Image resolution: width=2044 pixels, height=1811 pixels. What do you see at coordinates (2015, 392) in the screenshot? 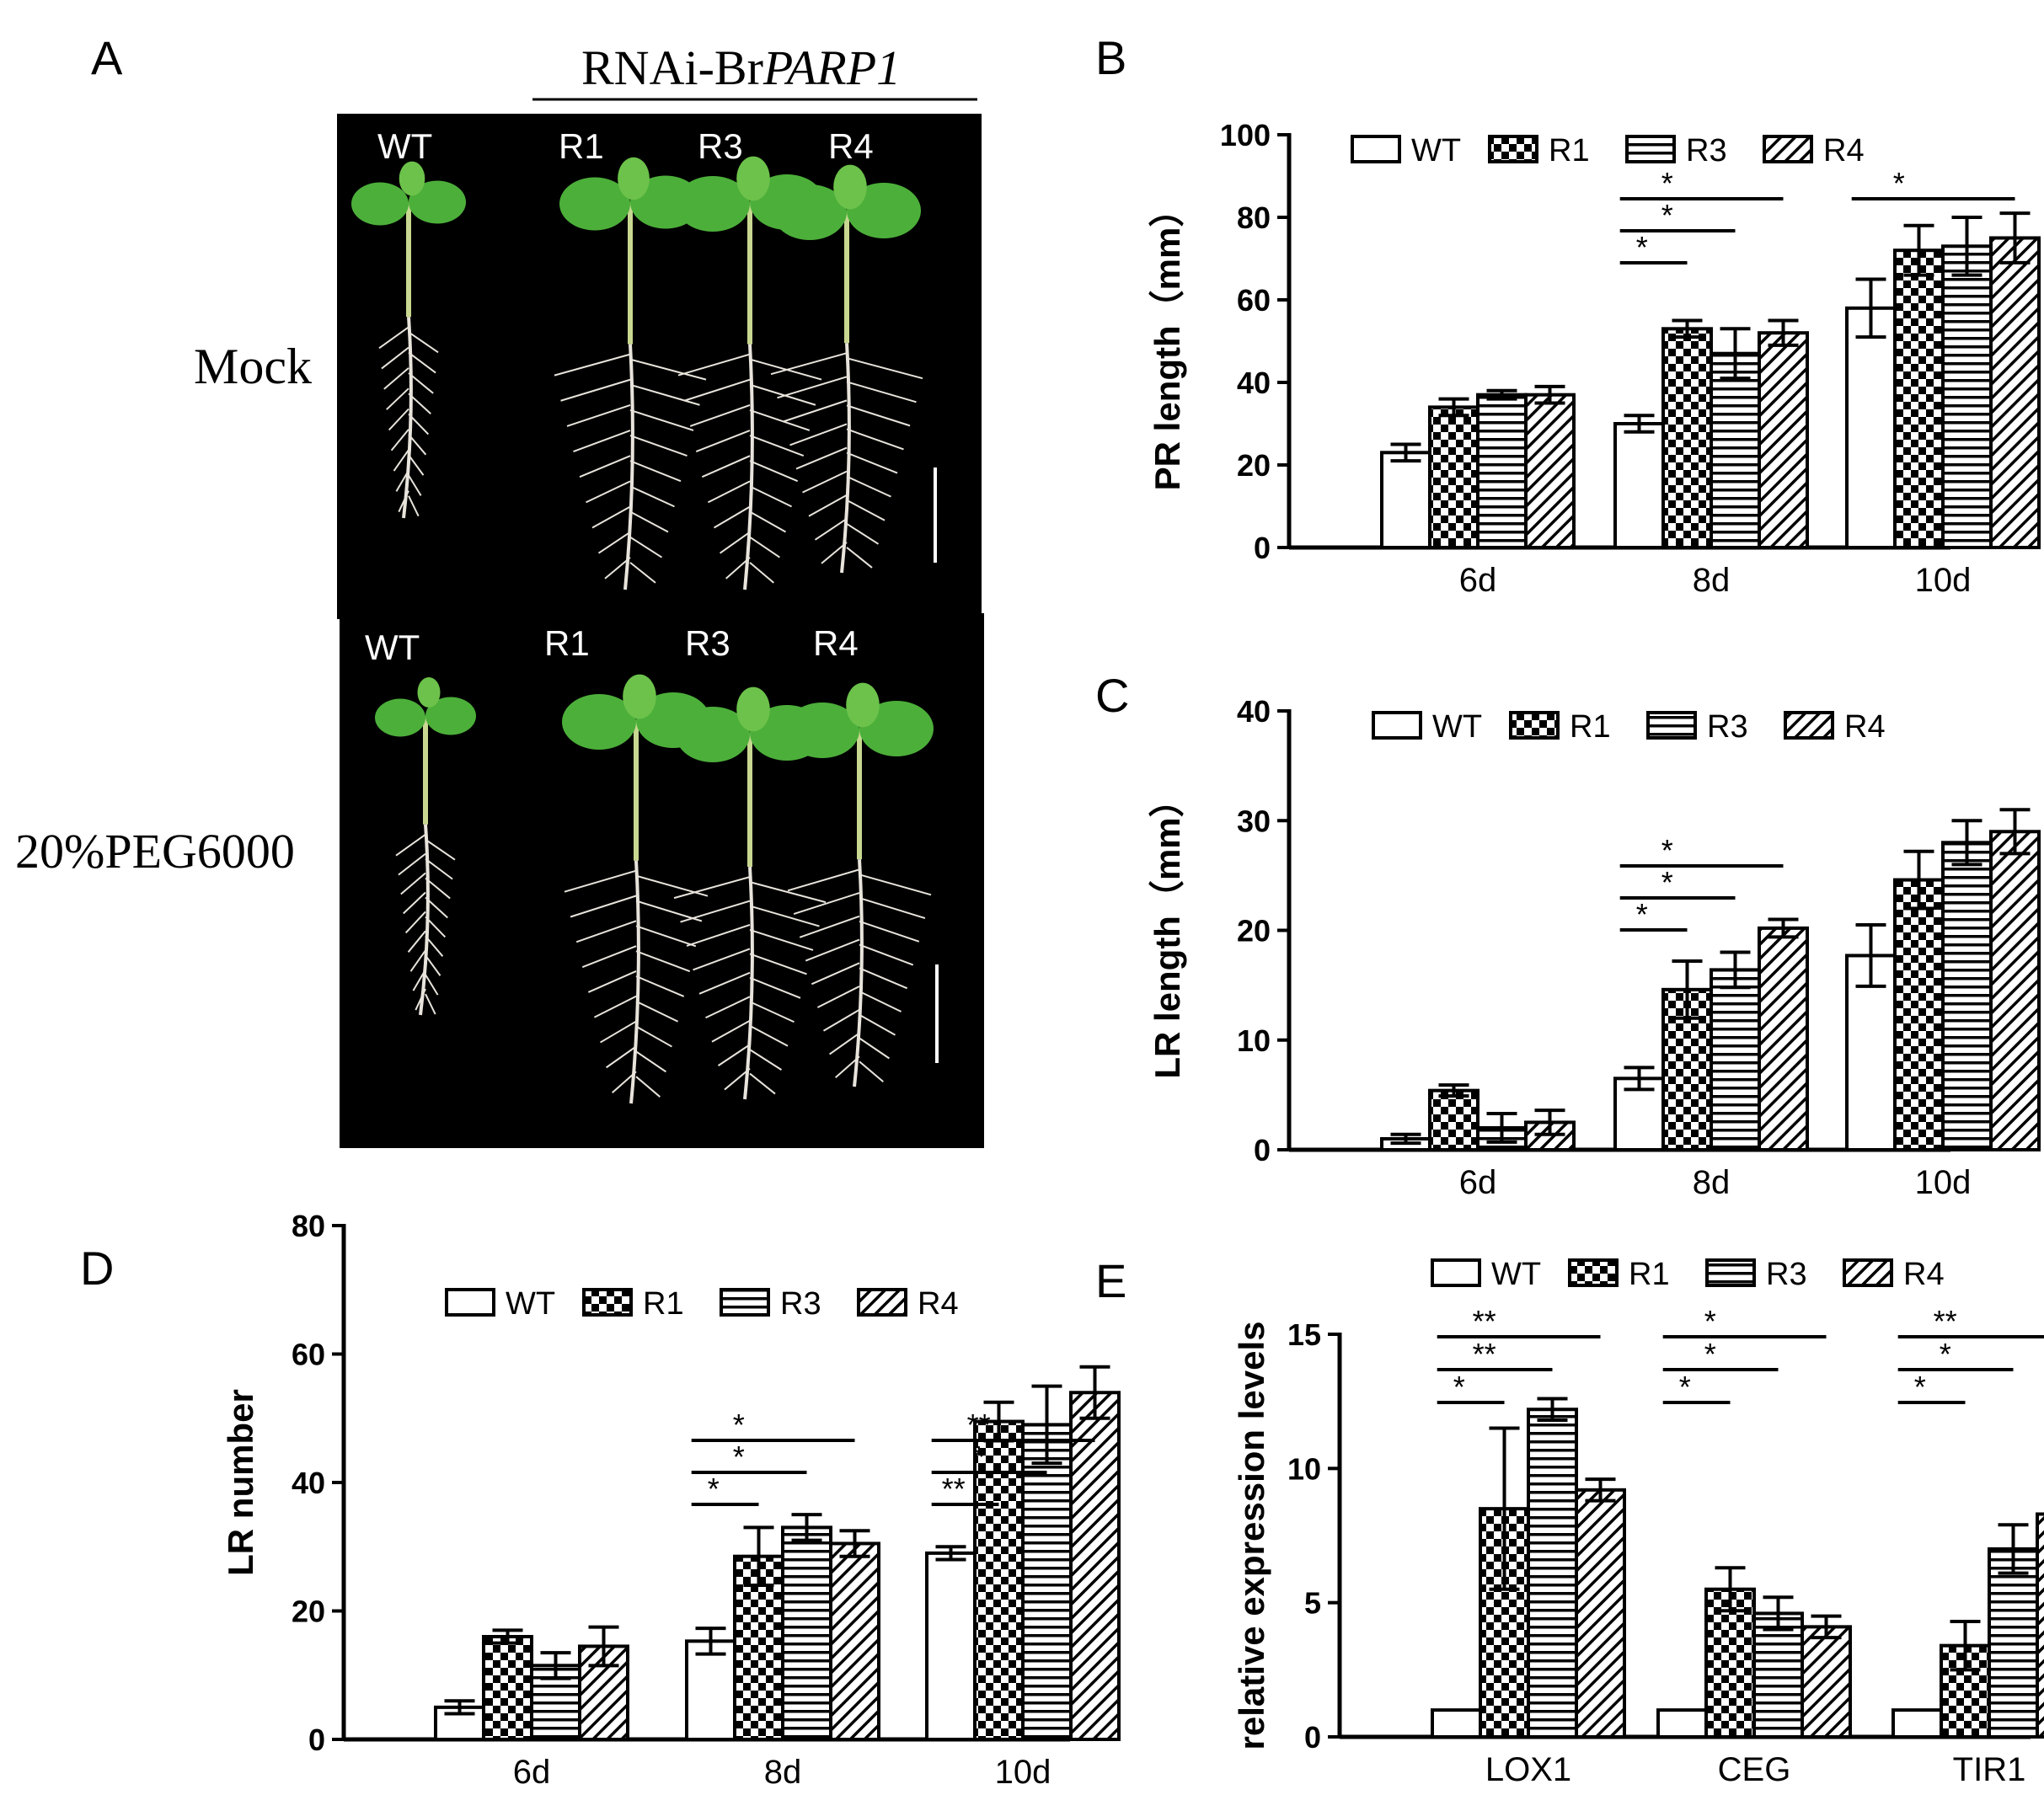
I see `bar-r4-10d` at bounding box center [2015, 392].